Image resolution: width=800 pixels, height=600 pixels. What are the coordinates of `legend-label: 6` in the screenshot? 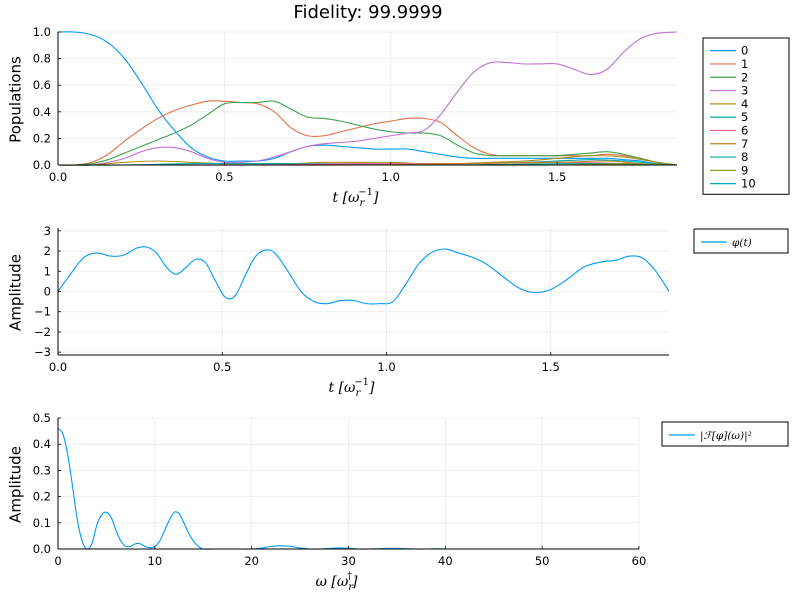 It's located at (744, 130).